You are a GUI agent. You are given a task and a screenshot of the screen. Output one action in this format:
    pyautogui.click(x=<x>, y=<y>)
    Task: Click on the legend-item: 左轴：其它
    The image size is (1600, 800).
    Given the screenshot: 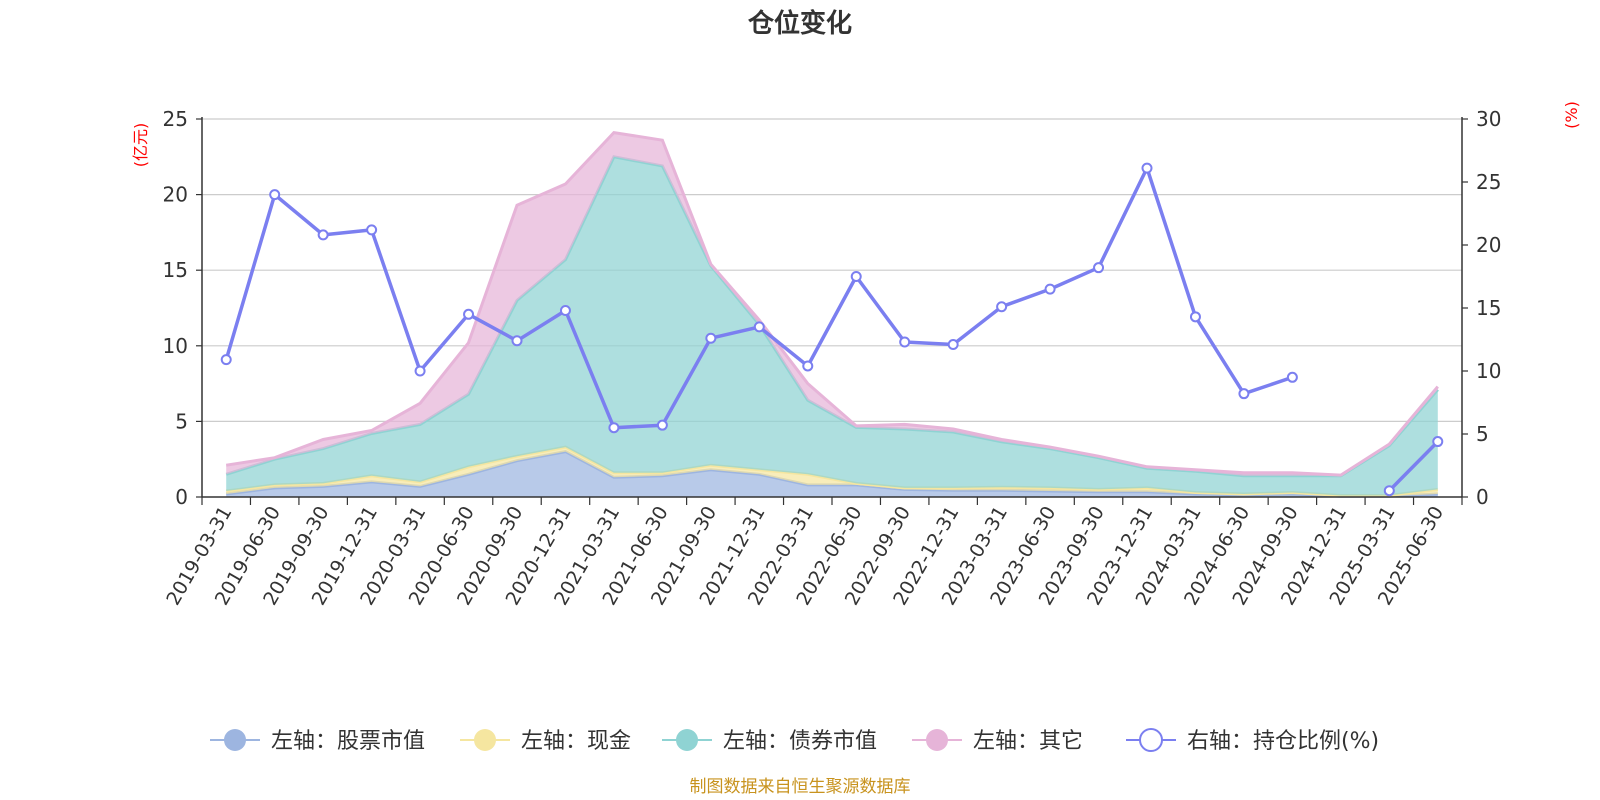 What is the action you would take?
    pyautogui.click(x=997, y=741)
    